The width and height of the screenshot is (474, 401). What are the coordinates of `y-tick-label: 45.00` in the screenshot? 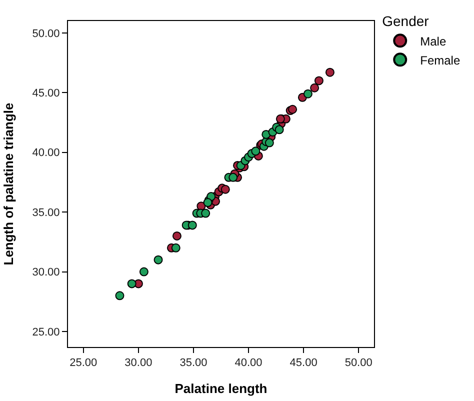 It's located at (46, 94).